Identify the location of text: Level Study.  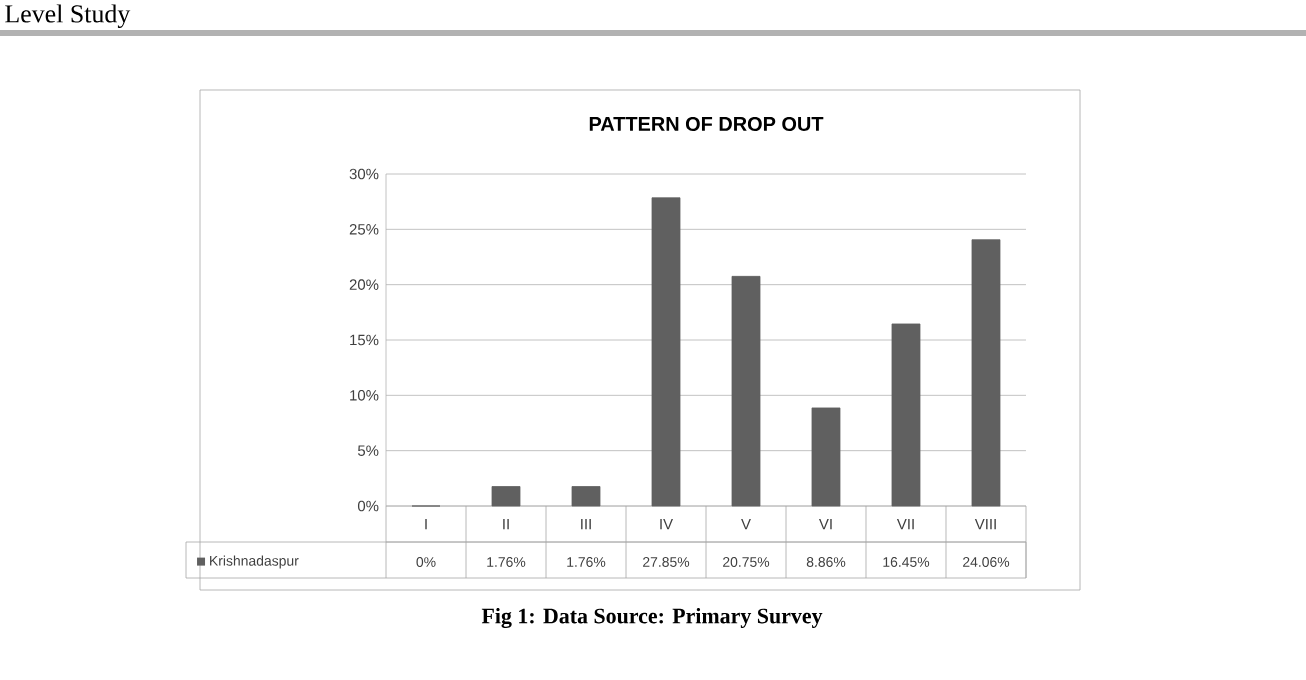
(68, 16).